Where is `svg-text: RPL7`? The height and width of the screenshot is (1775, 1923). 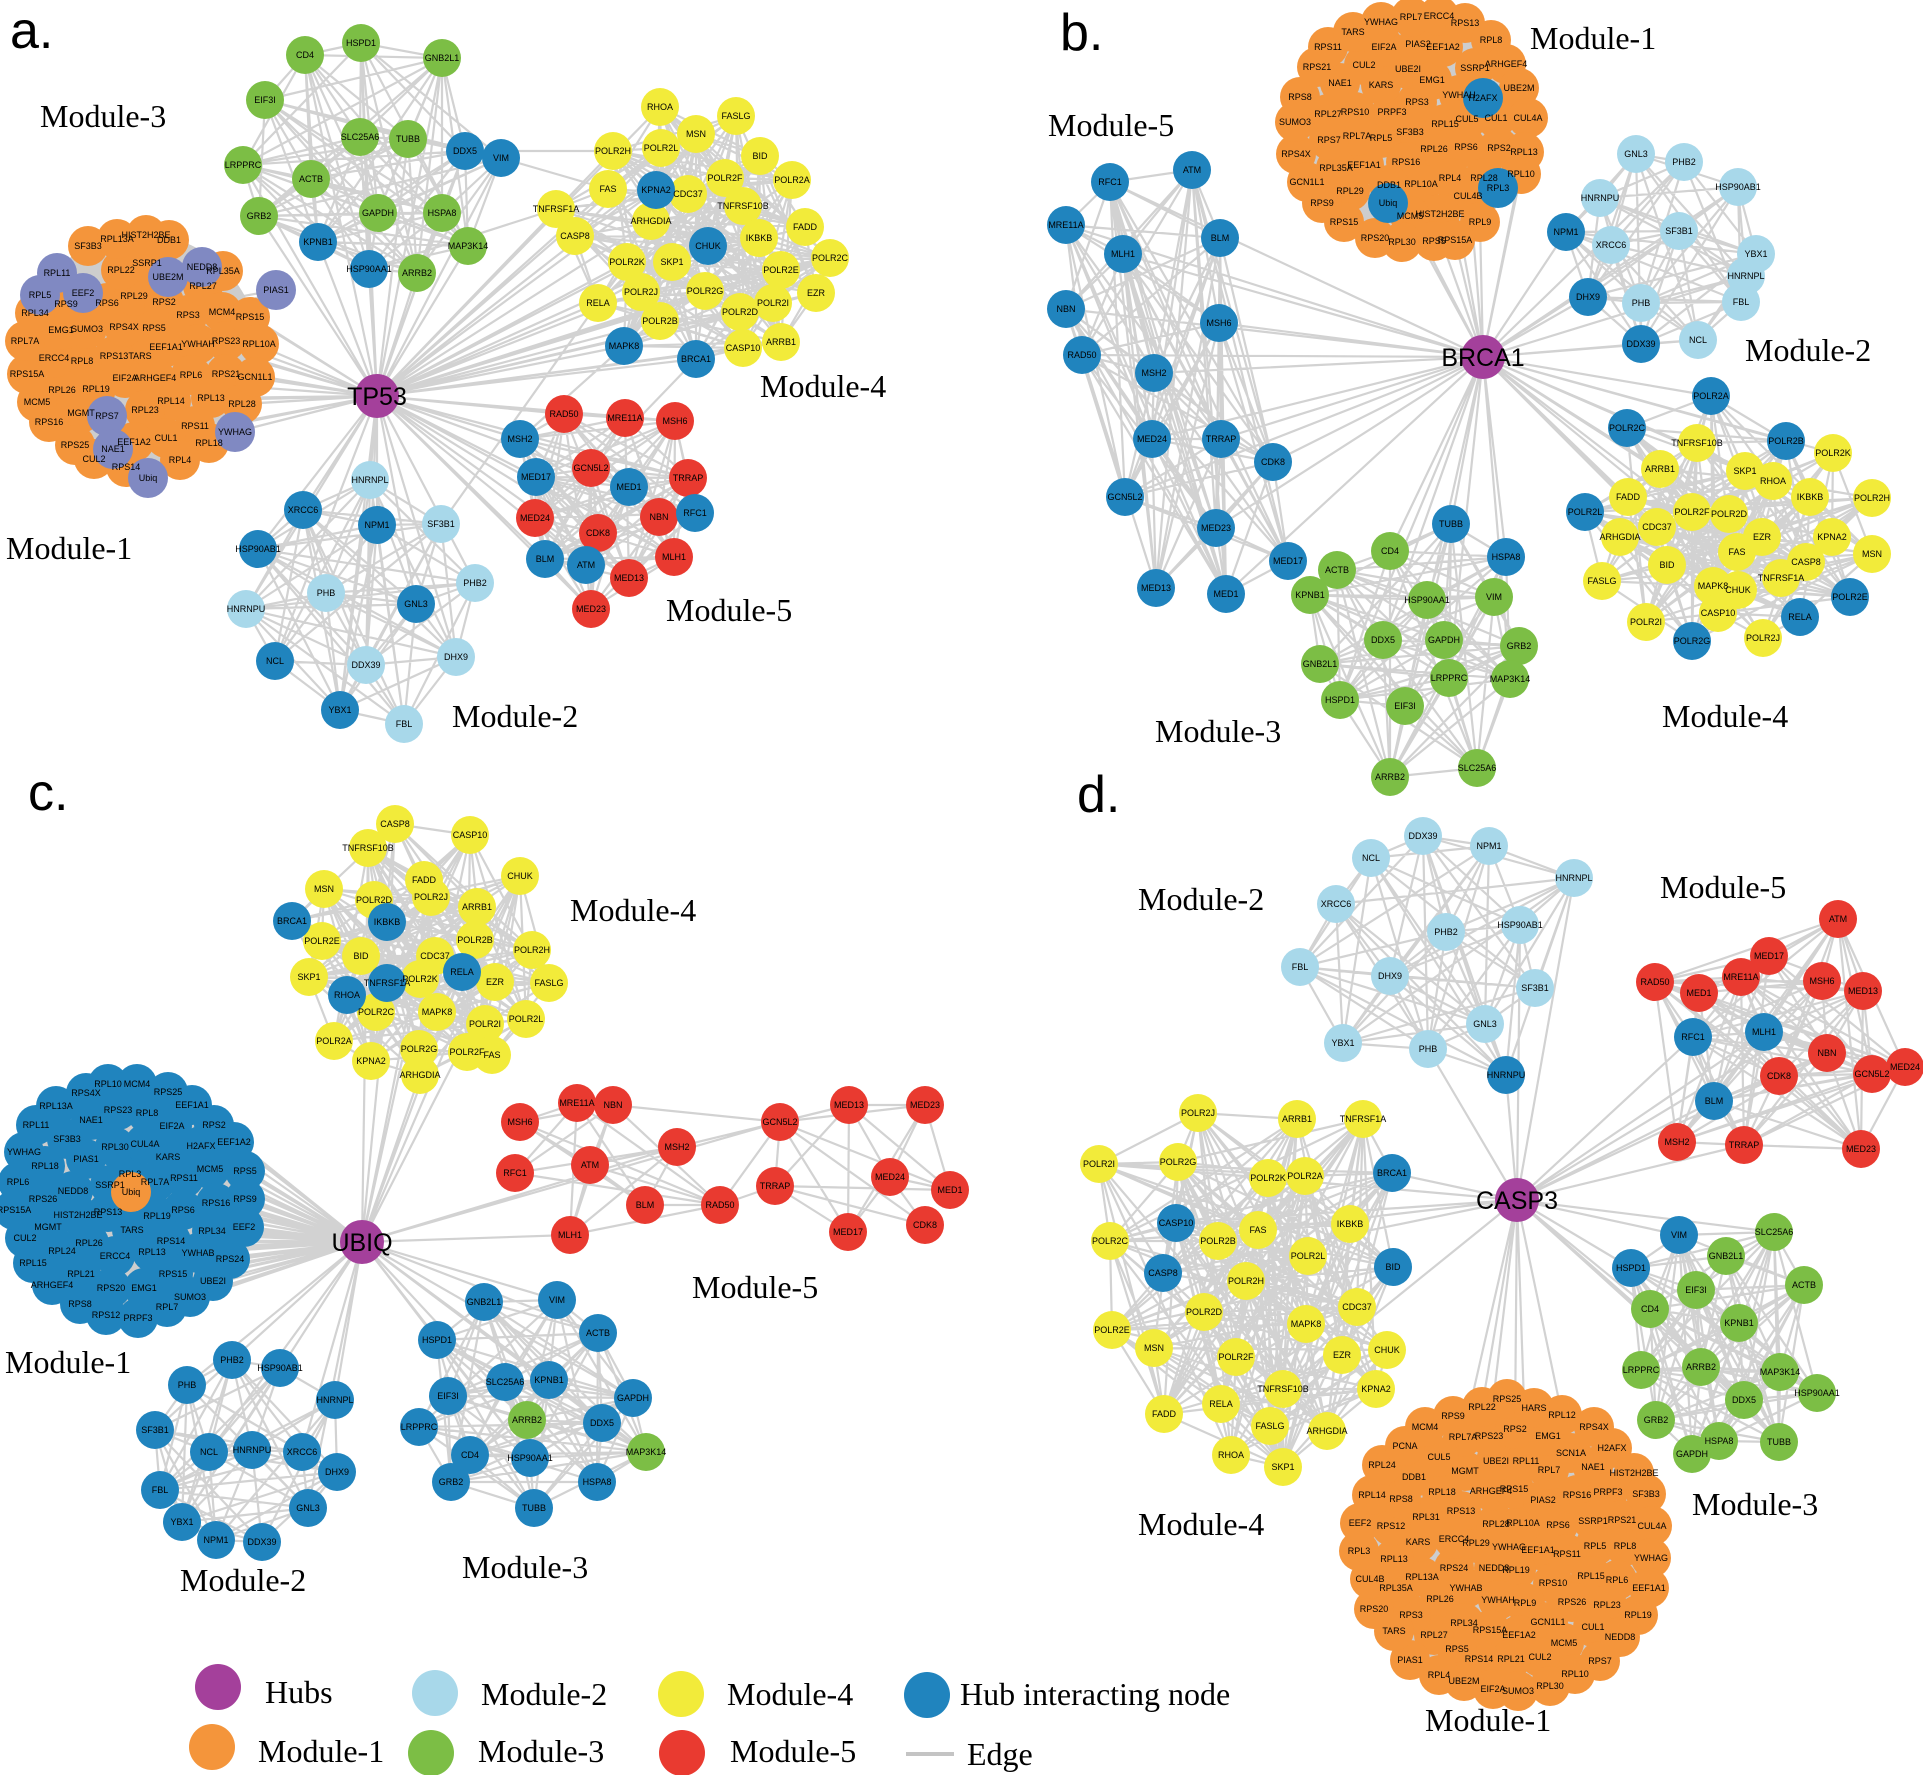 svg-text: RPL7 is located at coordinates (1549, 1470).